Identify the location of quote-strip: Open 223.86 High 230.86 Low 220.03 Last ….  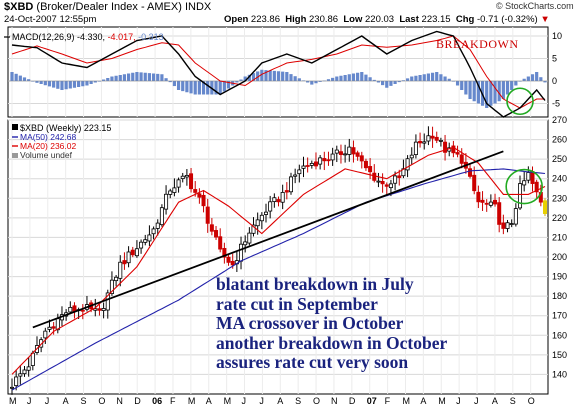
(387, 19).